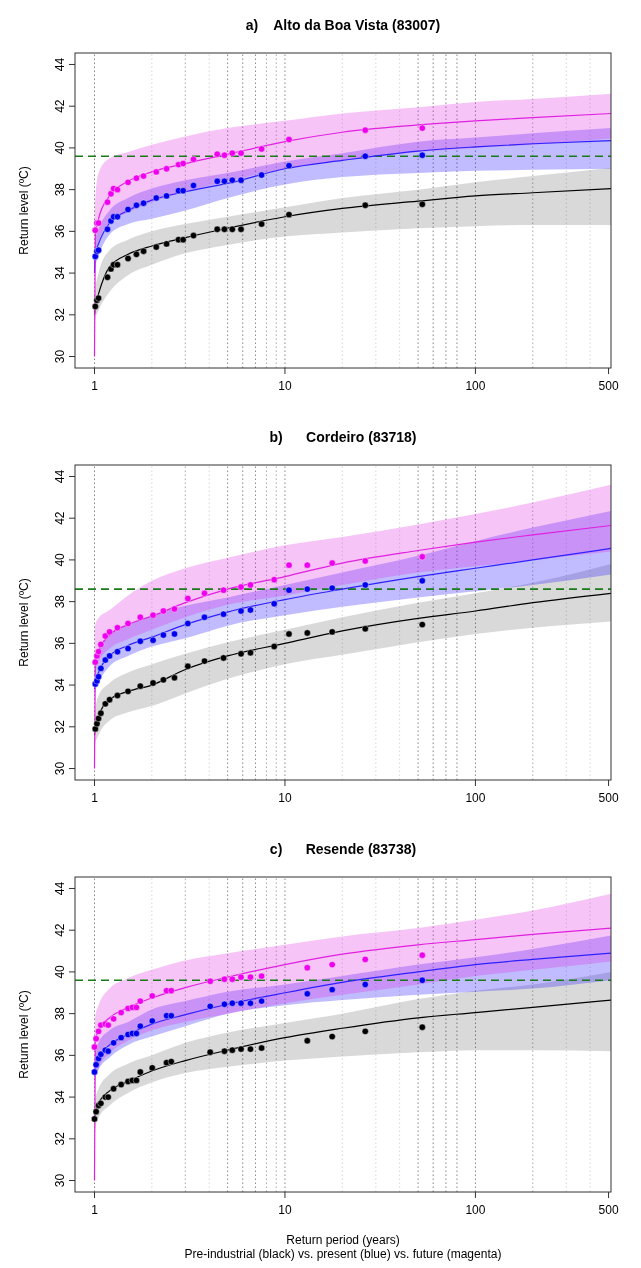 The width and height of the screenshot is (641, 1268). I want to click on chart-title: c) Resende (83738), so click(343, 849).